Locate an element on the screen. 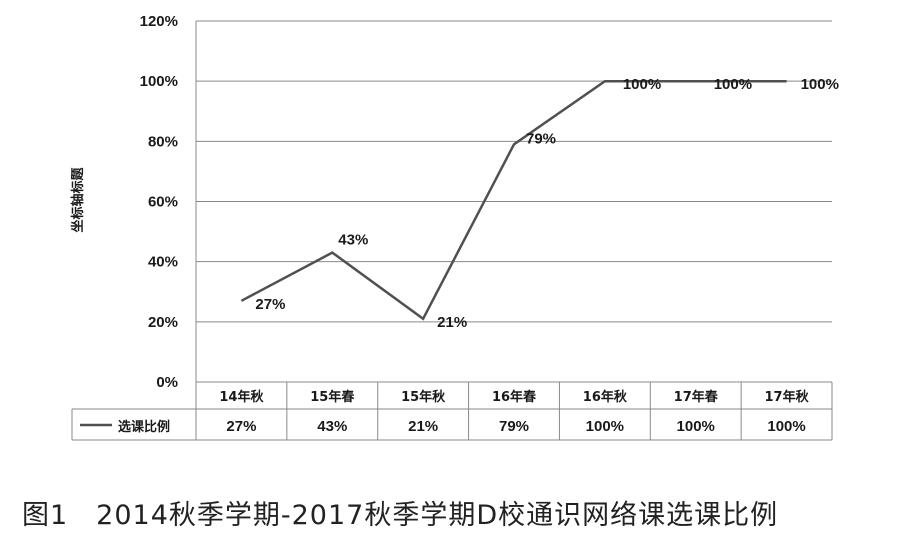 The height and width of the screenshot is (535, 924). y-axis-tick-labels: 0% 20% 40% 60% 80% 100% 120% is located at coordinates (159, 202).